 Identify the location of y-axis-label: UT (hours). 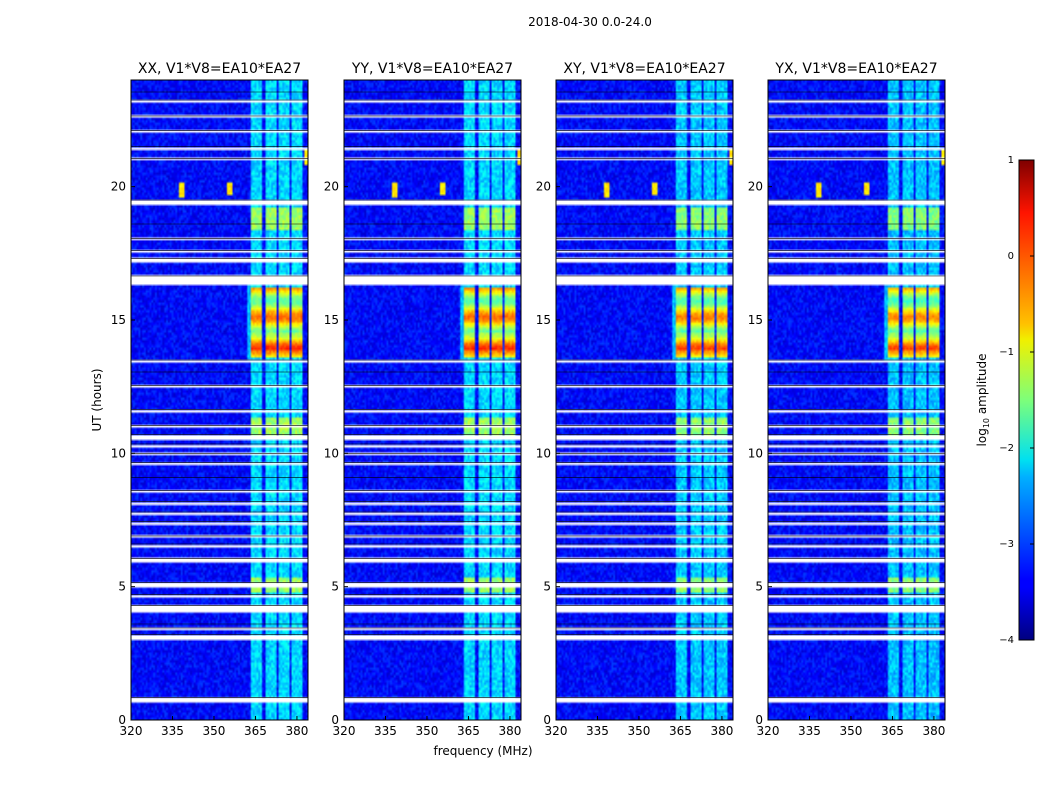
(97, 399).